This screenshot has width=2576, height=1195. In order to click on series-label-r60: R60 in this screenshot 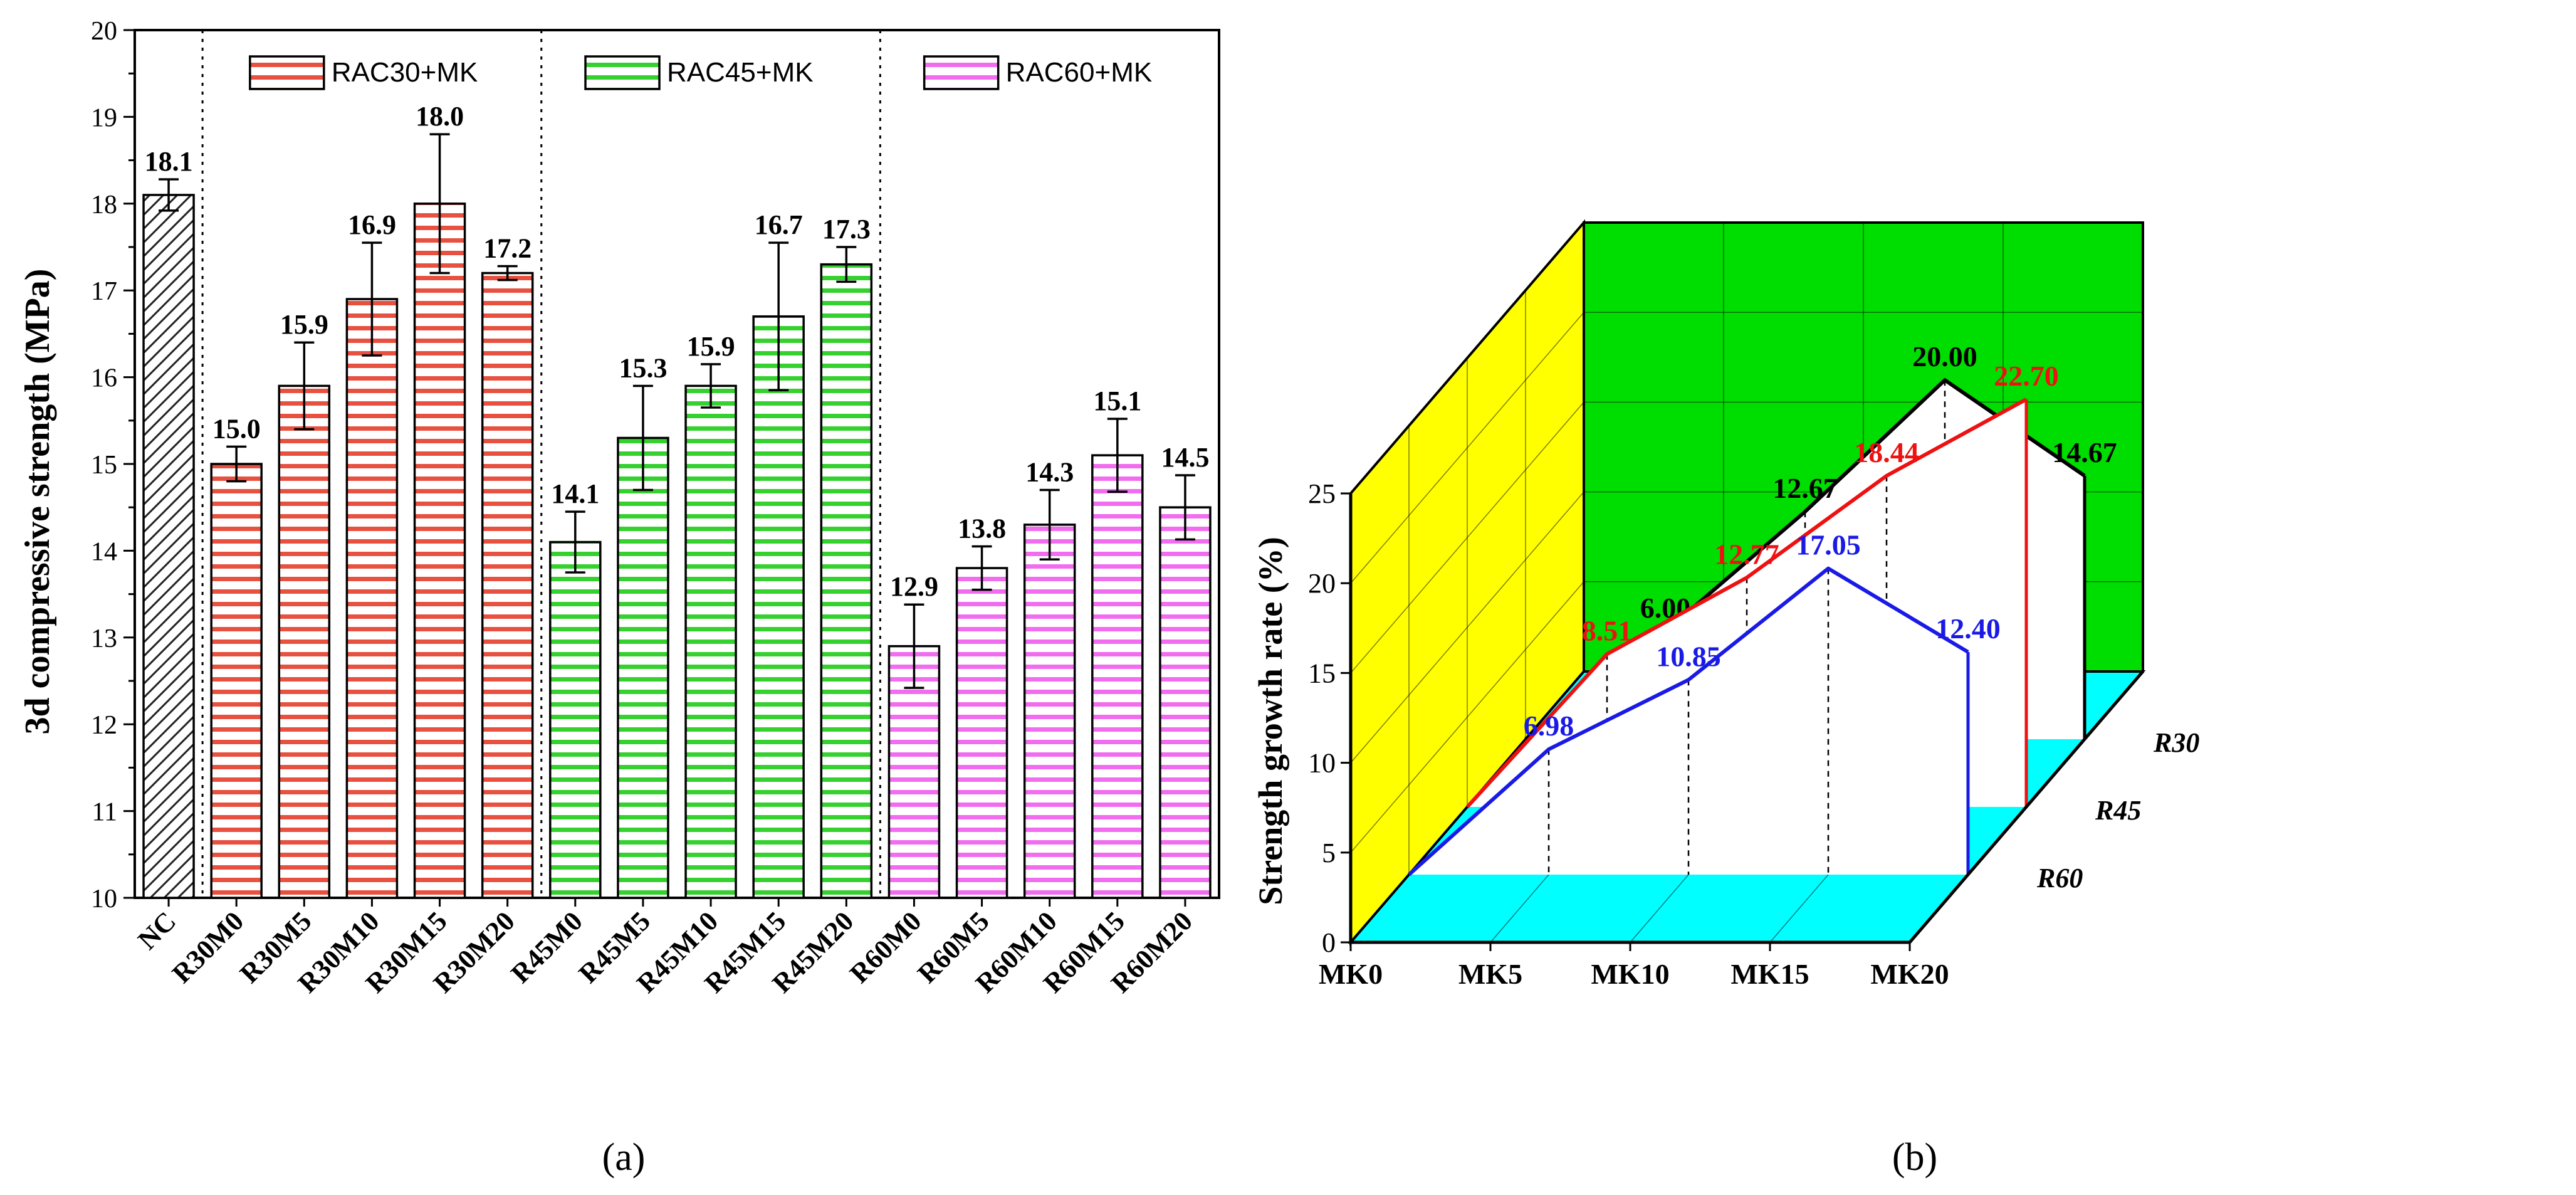, I will do `click(2059, 878)`.